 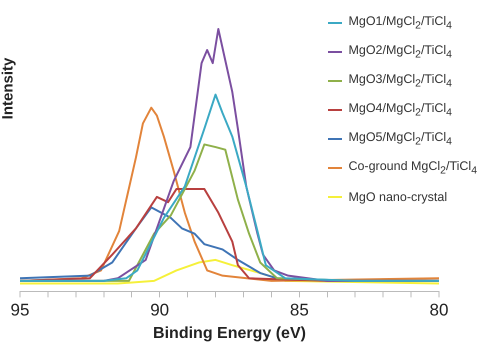 I want to click on x-tick-label: 80, so click(x=439, y=310).